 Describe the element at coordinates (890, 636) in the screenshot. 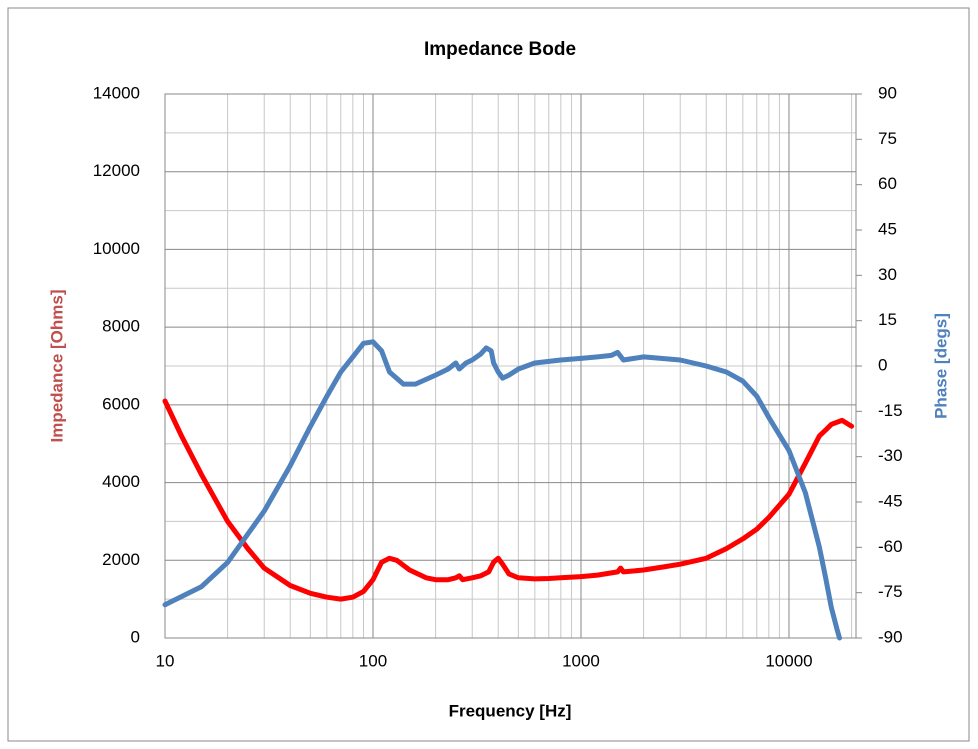

I see `y2-tick-label: -90` at that location.